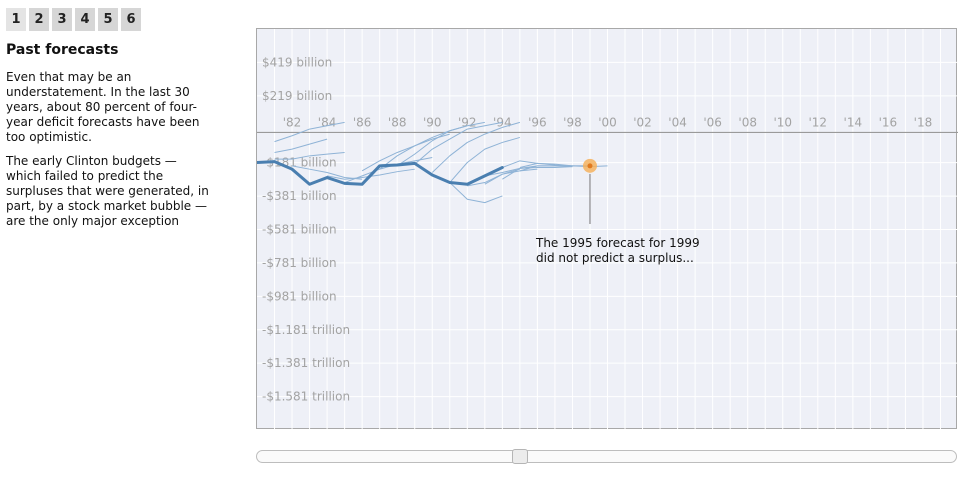  What do you see at coordinates (306, 330) in the screenshot?
I see `y-tick-label: -$1.181 trillion` at bounding box center [306, 330].